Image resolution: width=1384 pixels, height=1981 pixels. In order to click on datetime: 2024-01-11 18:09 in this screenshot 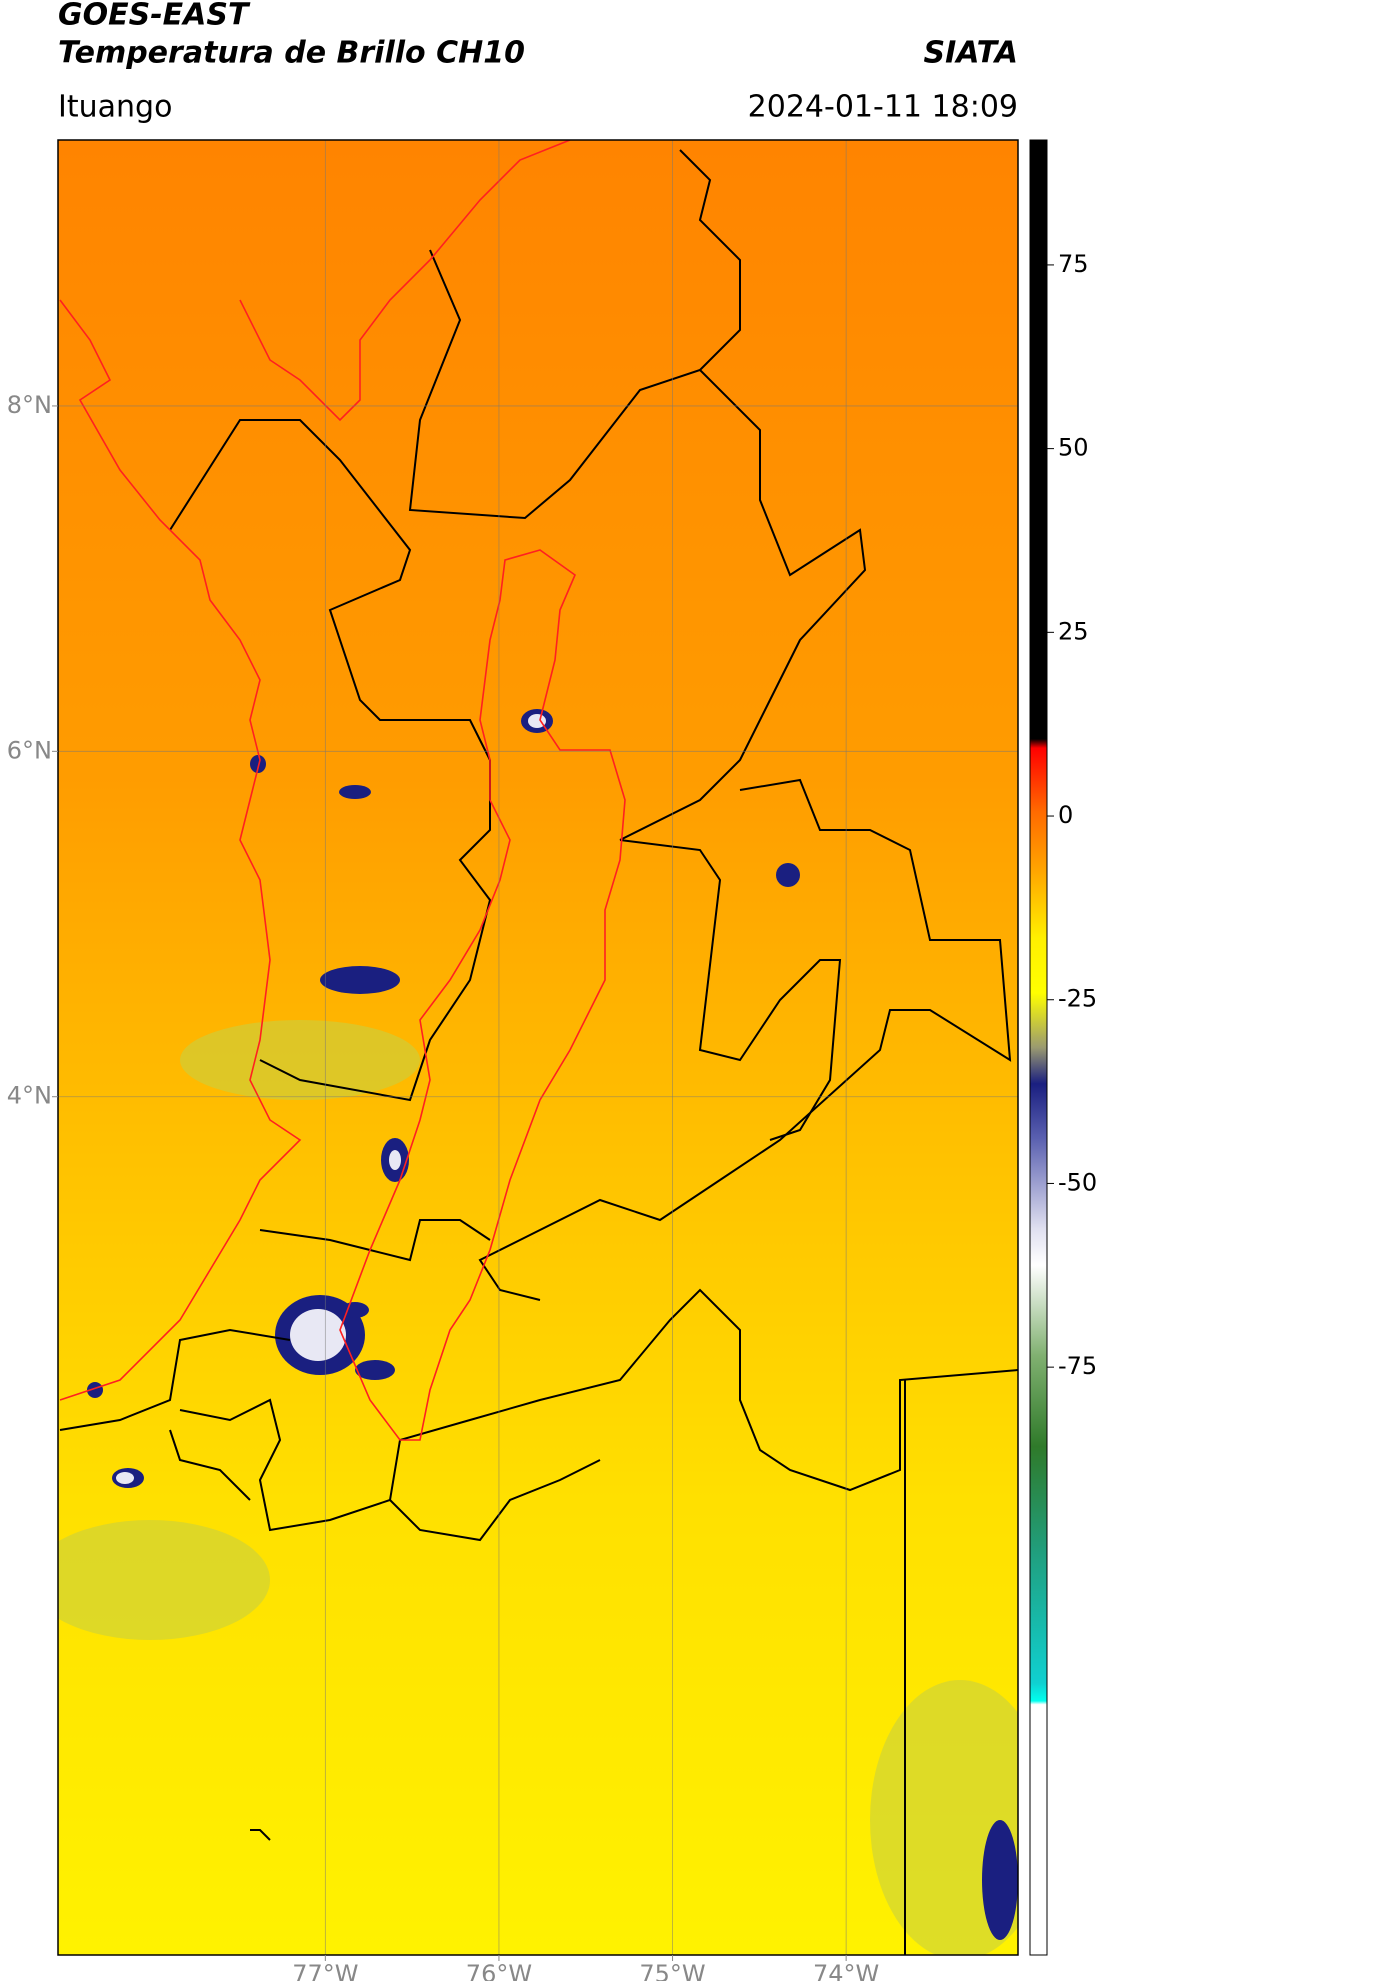, I will do `click(883, 107)`.